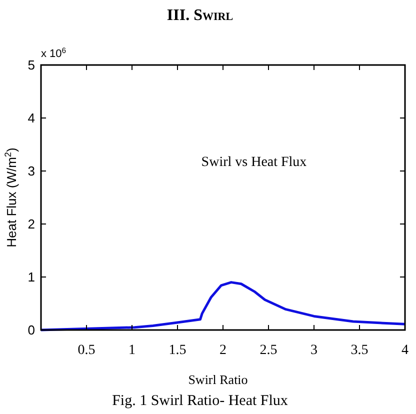 The height and width of the screenshot is (414, 416). What do you see at coordinates (53, 53) in the screenshot?
I see `text: x 10$^{6}$` at bounding box center [53, 53].